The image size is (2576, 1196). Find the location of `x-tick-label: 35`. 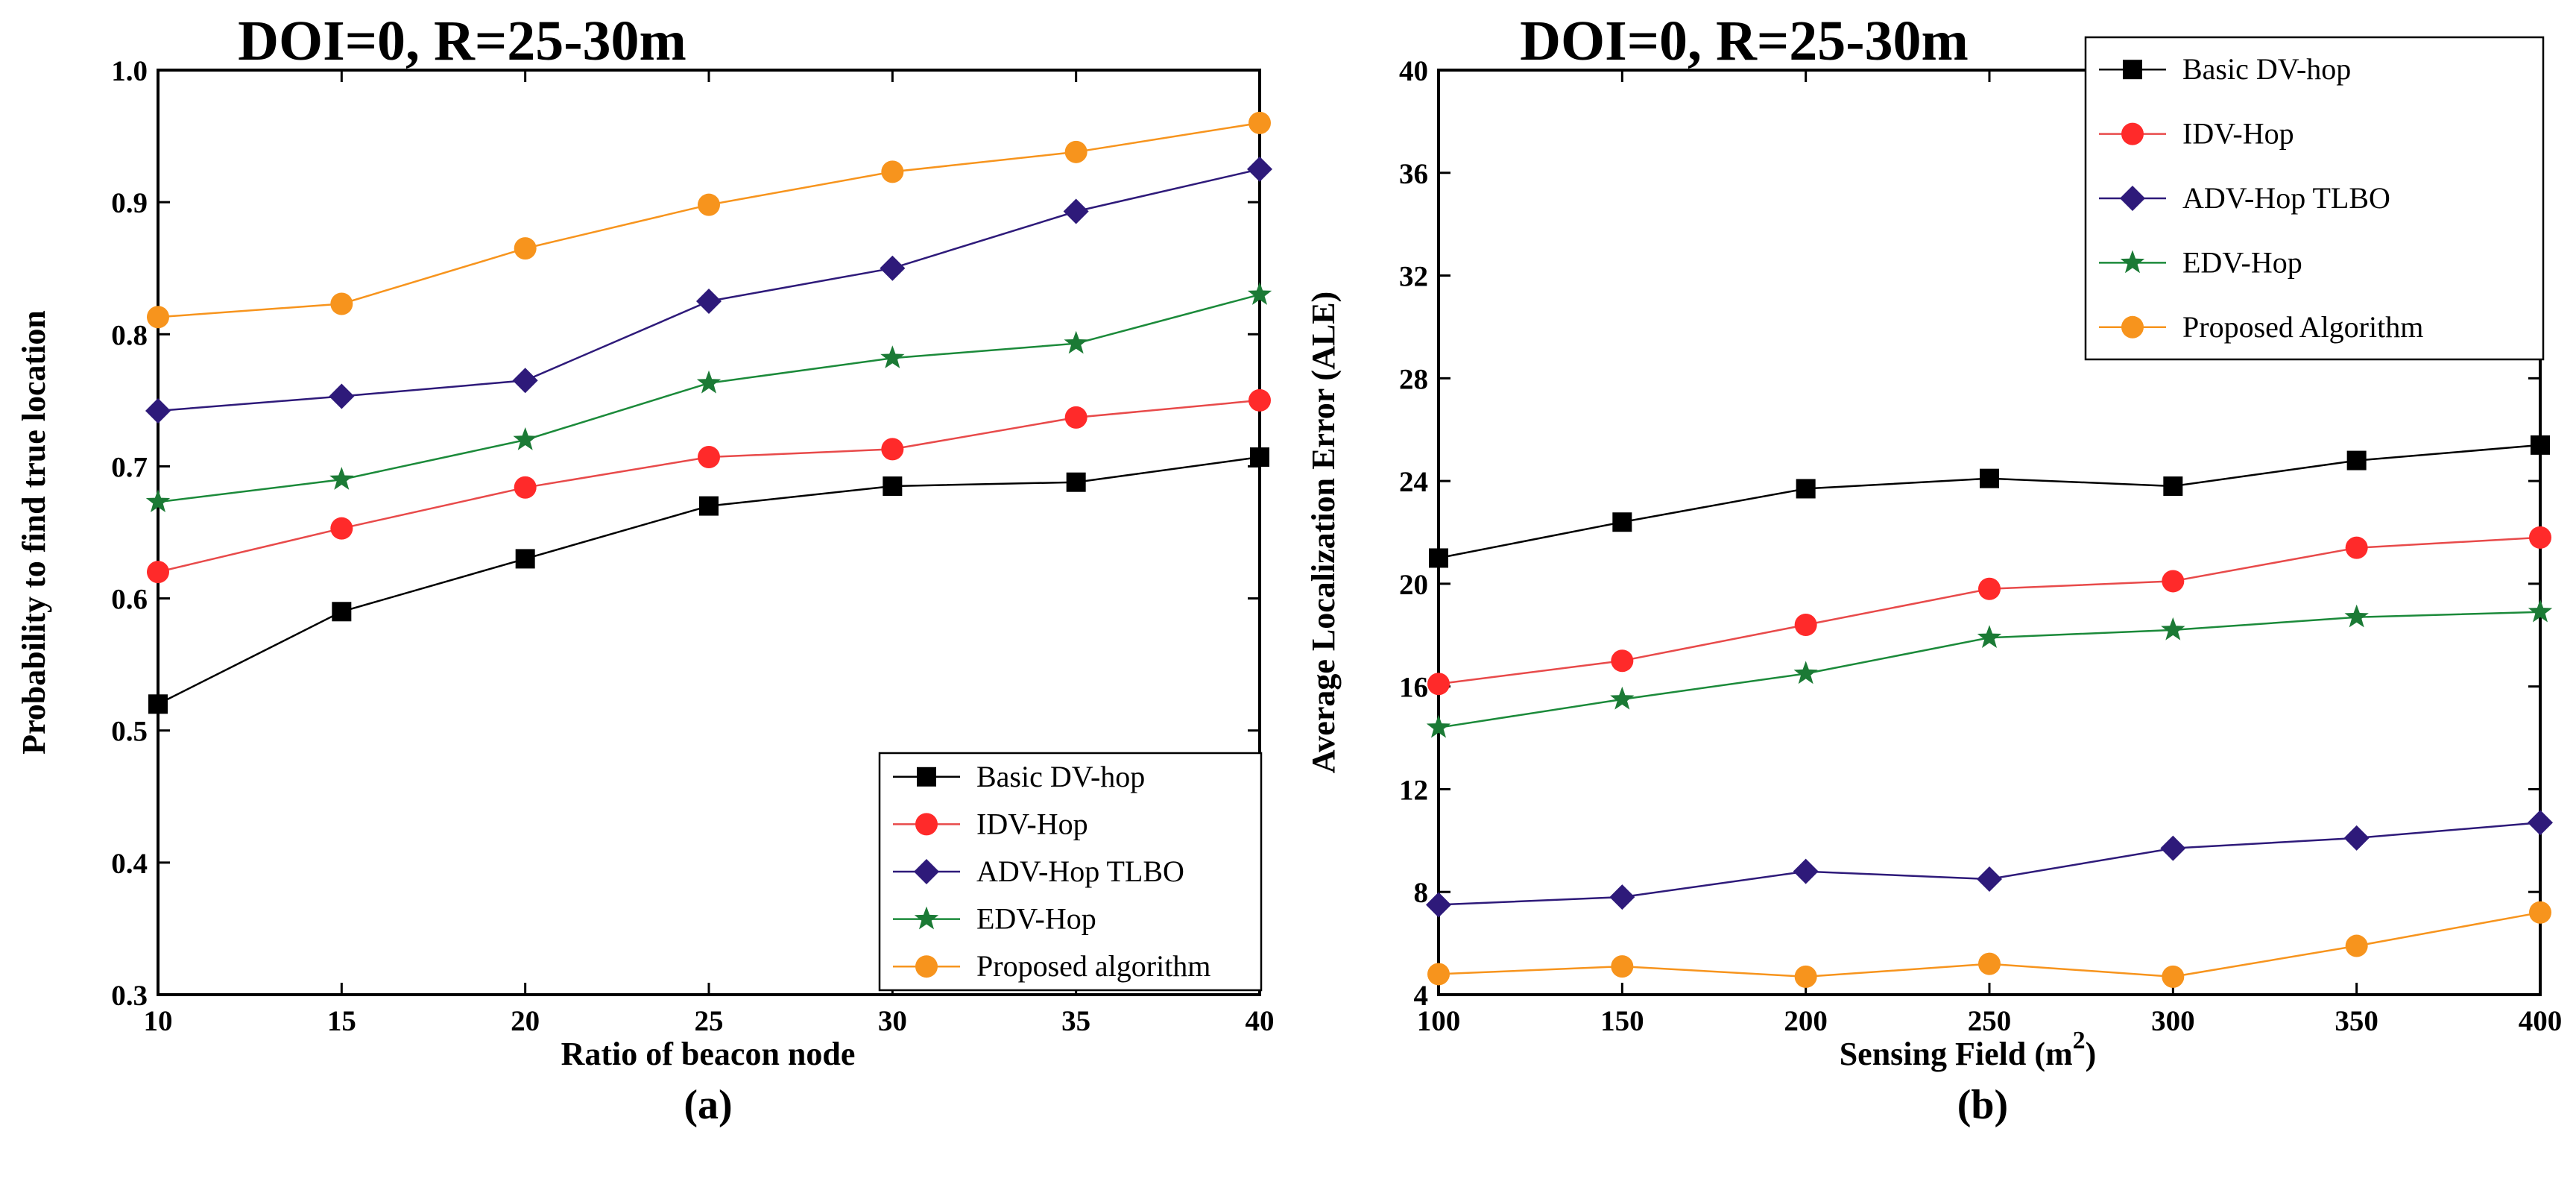

x-tick-label: 35 is located at coordinates (1075, 1021).